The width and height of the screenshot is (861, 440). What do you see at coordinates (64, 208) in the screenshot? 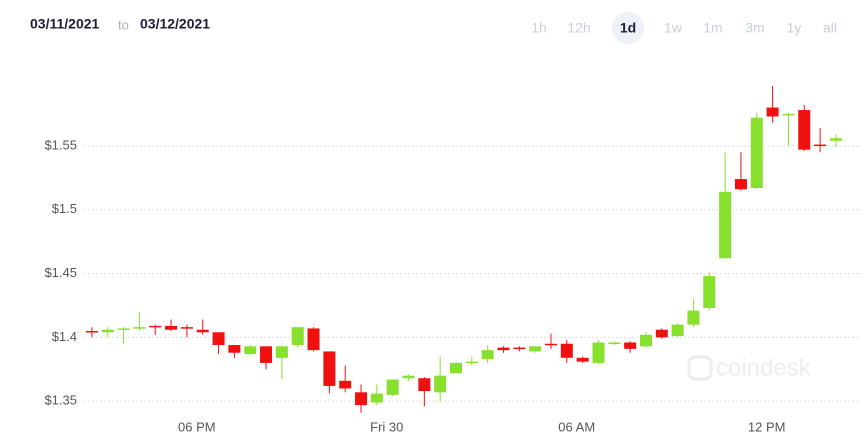
I see `y-tick-label: $1.5` at bounding box center [64, 208].